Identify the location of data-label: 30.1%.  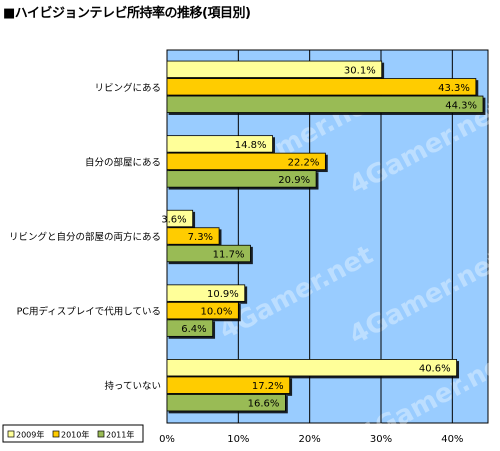
(360, 70).